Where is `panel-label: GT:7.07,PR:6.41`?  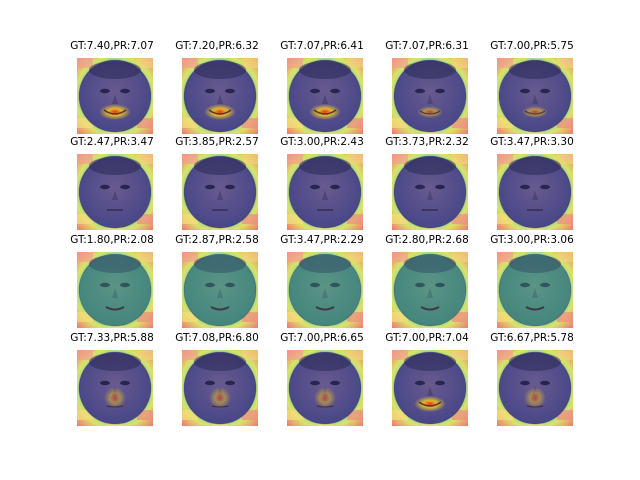 panel-label: GT:7.07,PR:6.41 is located at coordinates (322, 46).